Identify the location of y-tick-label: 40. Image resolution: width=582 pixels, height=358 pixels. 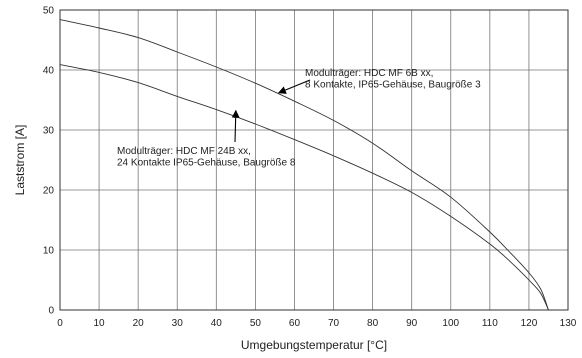
(49, 71).